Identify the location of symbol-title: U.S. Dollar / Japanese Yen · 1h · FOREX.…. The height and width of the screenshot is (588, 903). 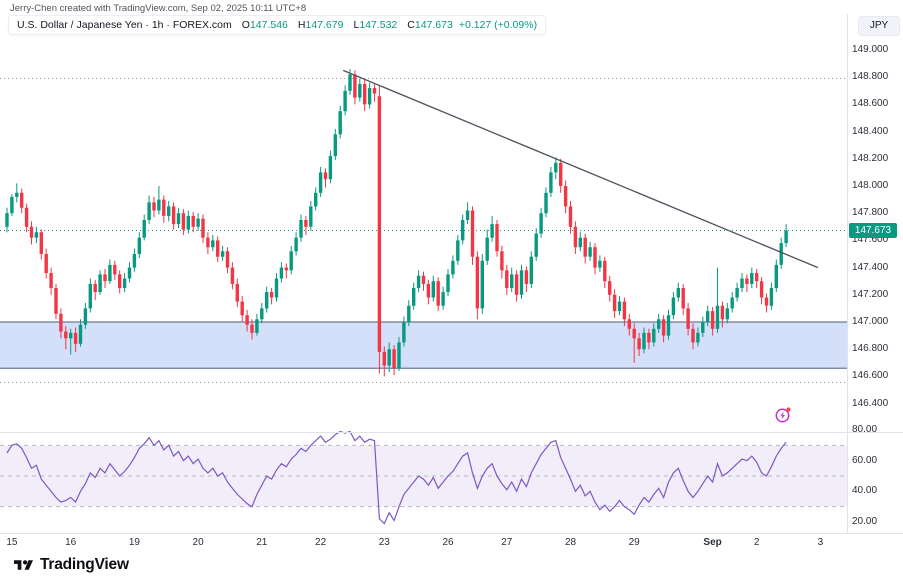
(124, 25).